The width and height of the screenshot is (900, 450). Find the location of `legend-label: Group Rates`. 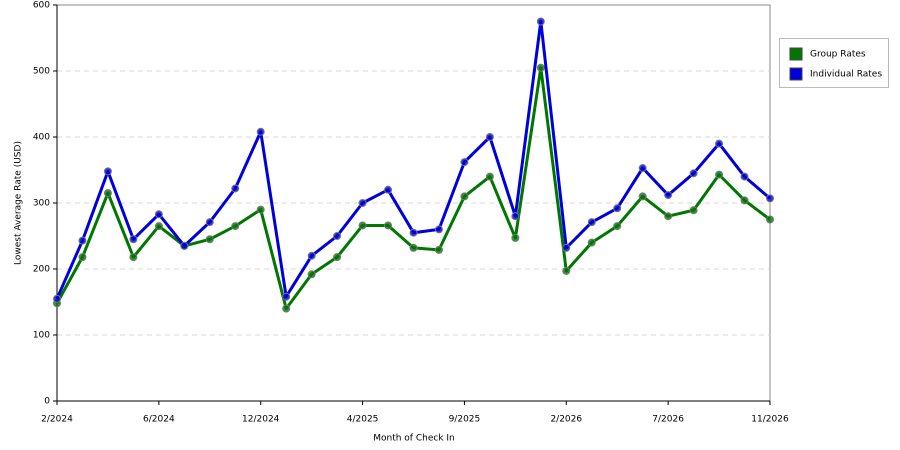

legend-label: Group Rates is located at coordinates (838, 55).